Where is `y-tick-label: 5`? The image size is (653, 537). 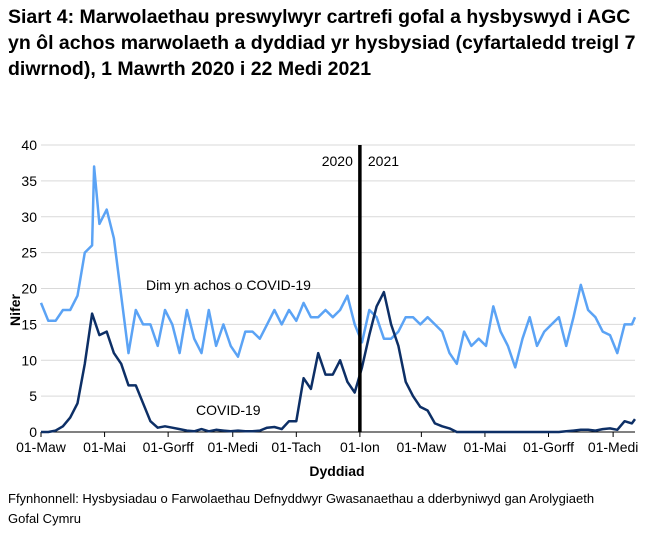 y-tick-label: 5 is located at coordinates (33, 396).